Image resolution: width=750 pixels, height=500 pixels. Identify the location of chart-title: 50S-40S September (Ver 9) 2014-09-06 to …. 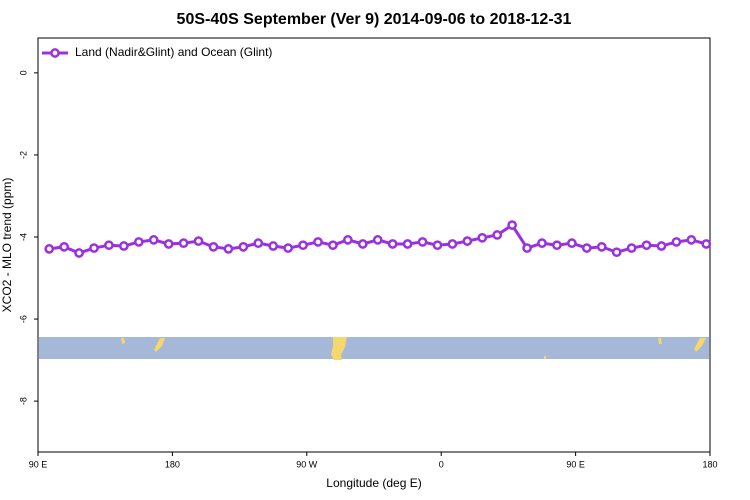
(374, 19).